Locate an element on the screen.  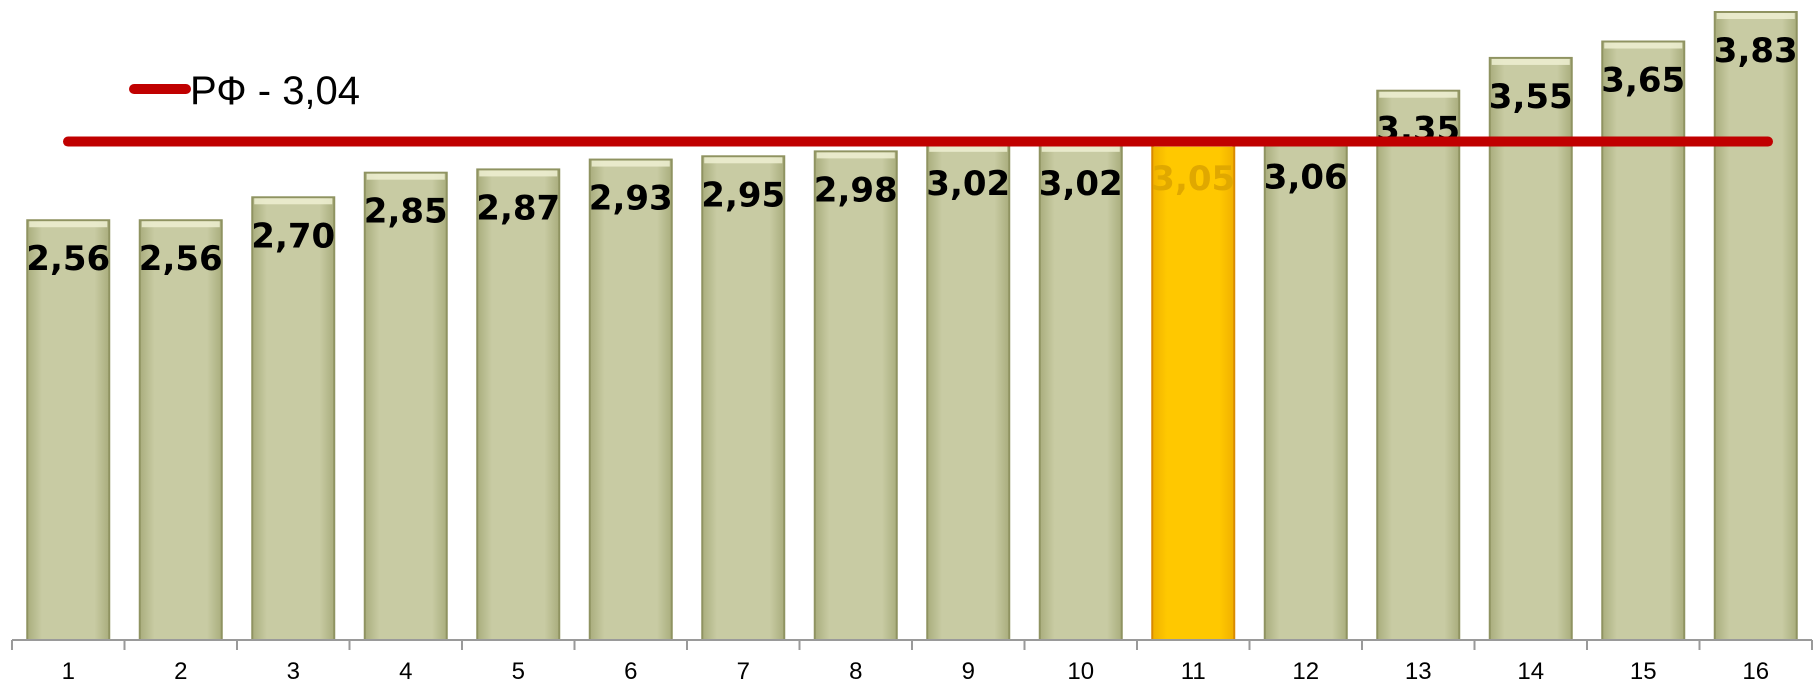
x-tick-label-5: 5 is located at coordinates (518, 670).